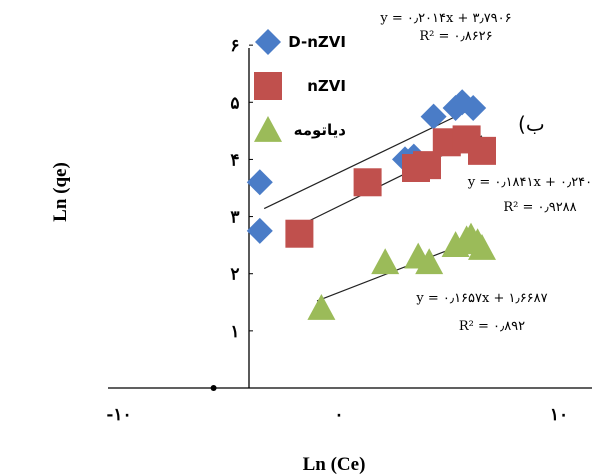 This screenshot has width=600, height=475. I want to click on y-tick-label: ۱, so click(234, 332).